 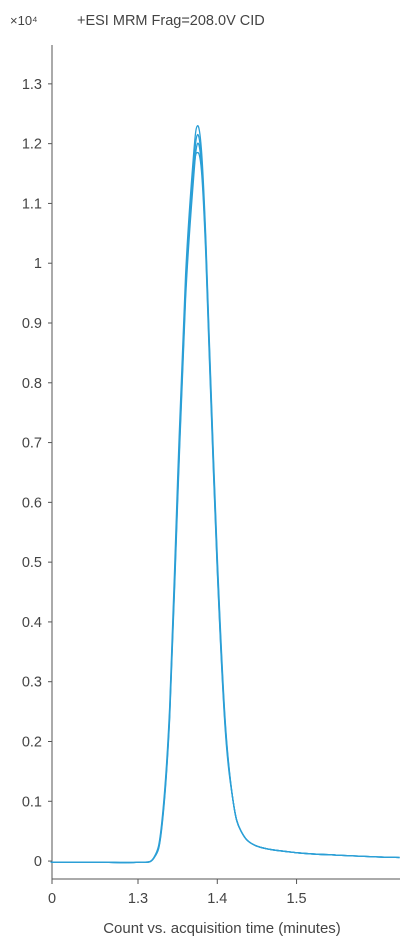 I want to click on y-tick-label: 0.9, so click(x=32, y=324).